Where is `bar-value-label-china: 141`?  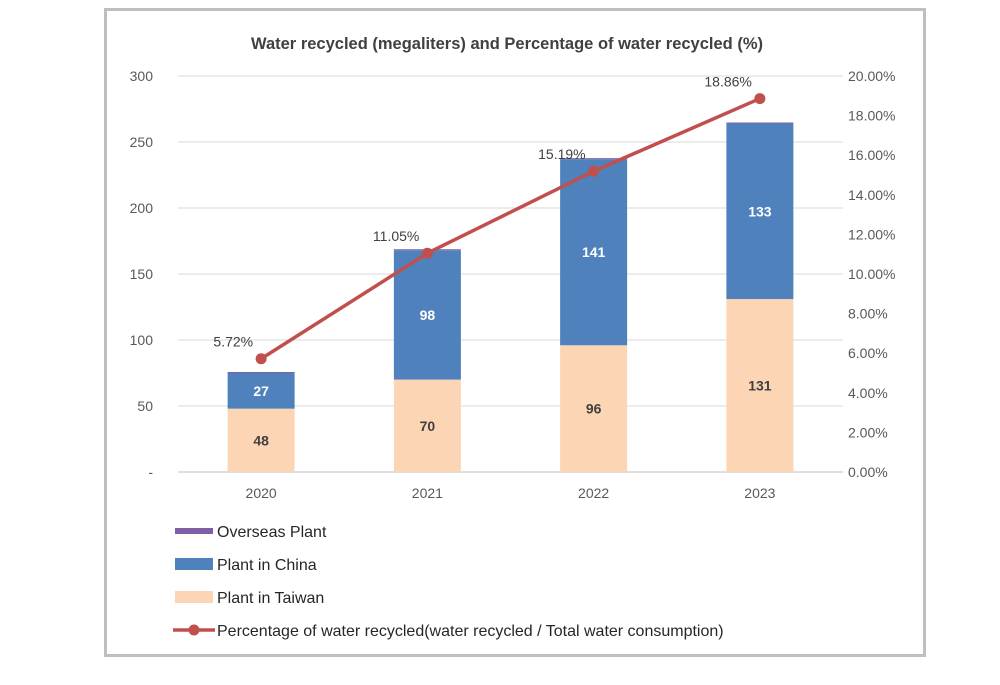
bar-value-label-china: 141 is located at coordinates (594, 252).